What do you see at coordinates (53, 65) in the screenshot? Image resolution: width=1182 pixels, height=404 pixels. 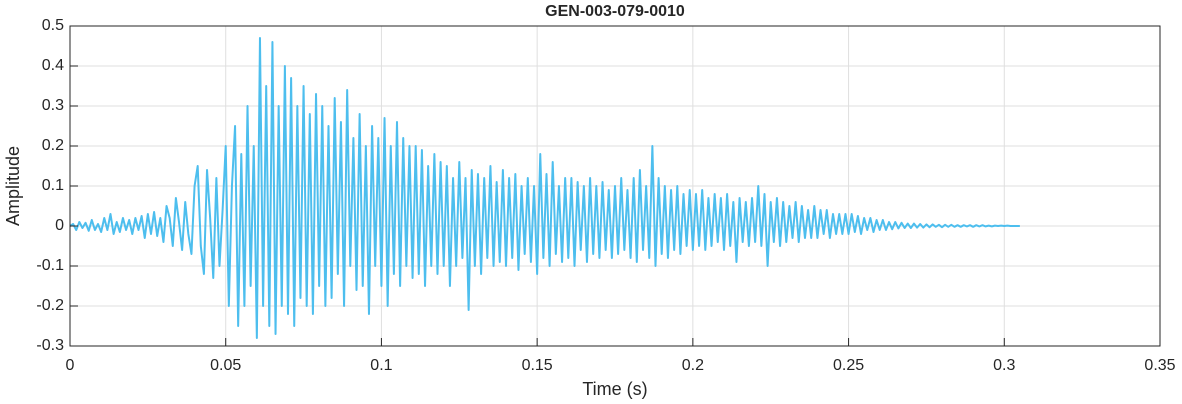 I see `y-tick-label: 0.4` at bounding box center [53, 65].